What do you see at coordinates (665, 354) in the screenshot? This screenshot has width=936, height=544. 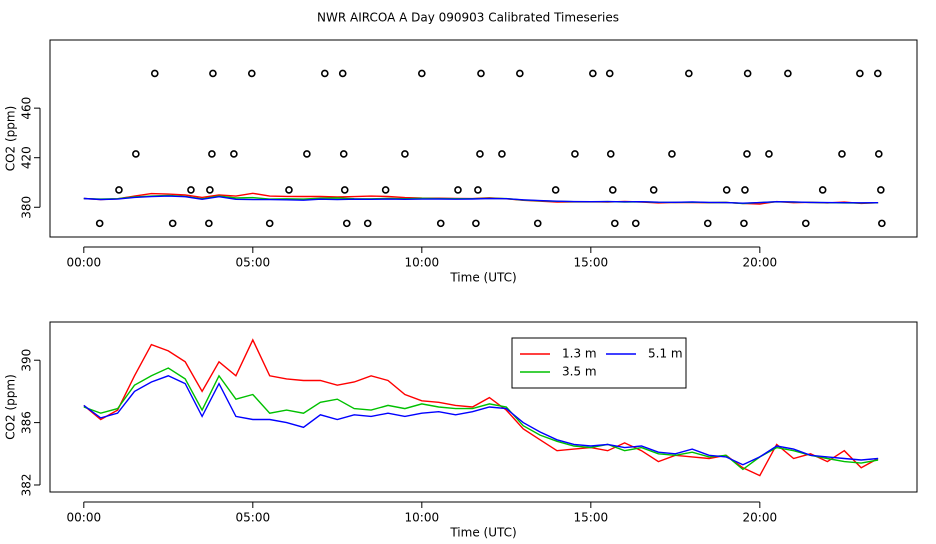 I see `legend-label: 5.1 m` at bounding box center [665, 354].